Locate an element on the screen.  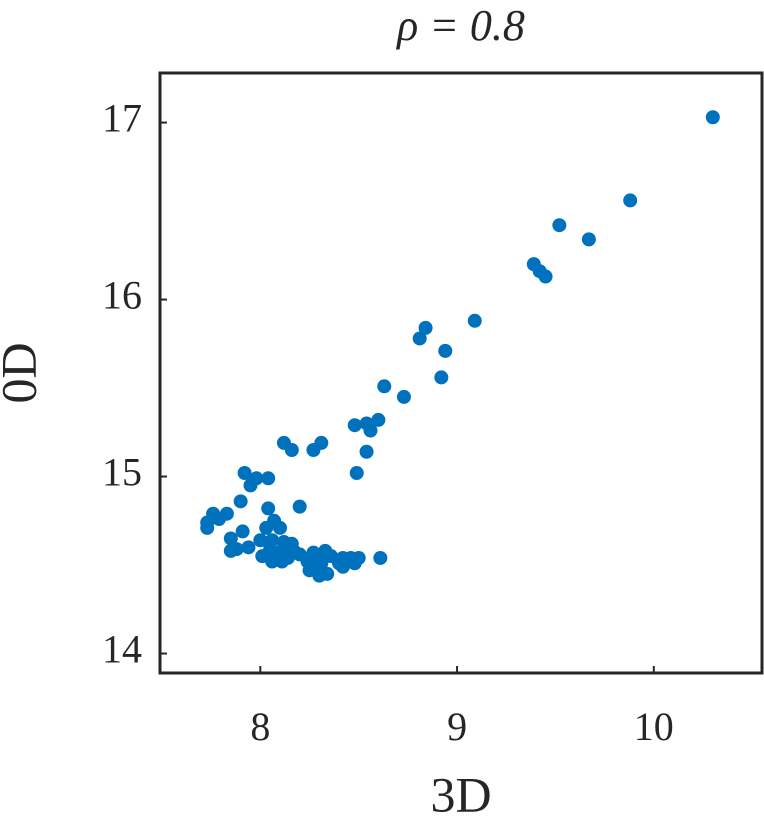
x-axis-label: 3D is located at coordinates (460, 794).